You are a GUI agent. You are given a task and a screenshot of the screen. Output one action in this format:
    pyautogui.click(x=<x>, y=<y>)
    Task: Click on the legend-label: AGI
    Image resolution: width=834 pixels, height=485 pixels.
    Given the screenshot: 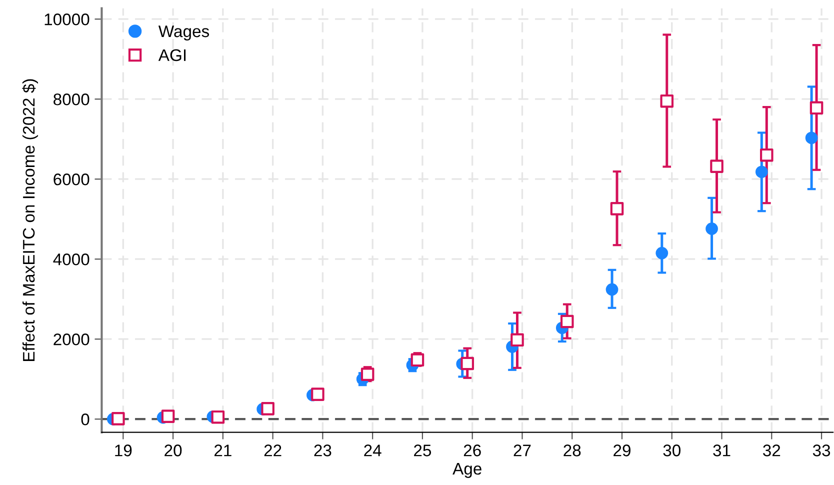 What is the action you would take?
    pyautogui.click(x=172, y=55)
    